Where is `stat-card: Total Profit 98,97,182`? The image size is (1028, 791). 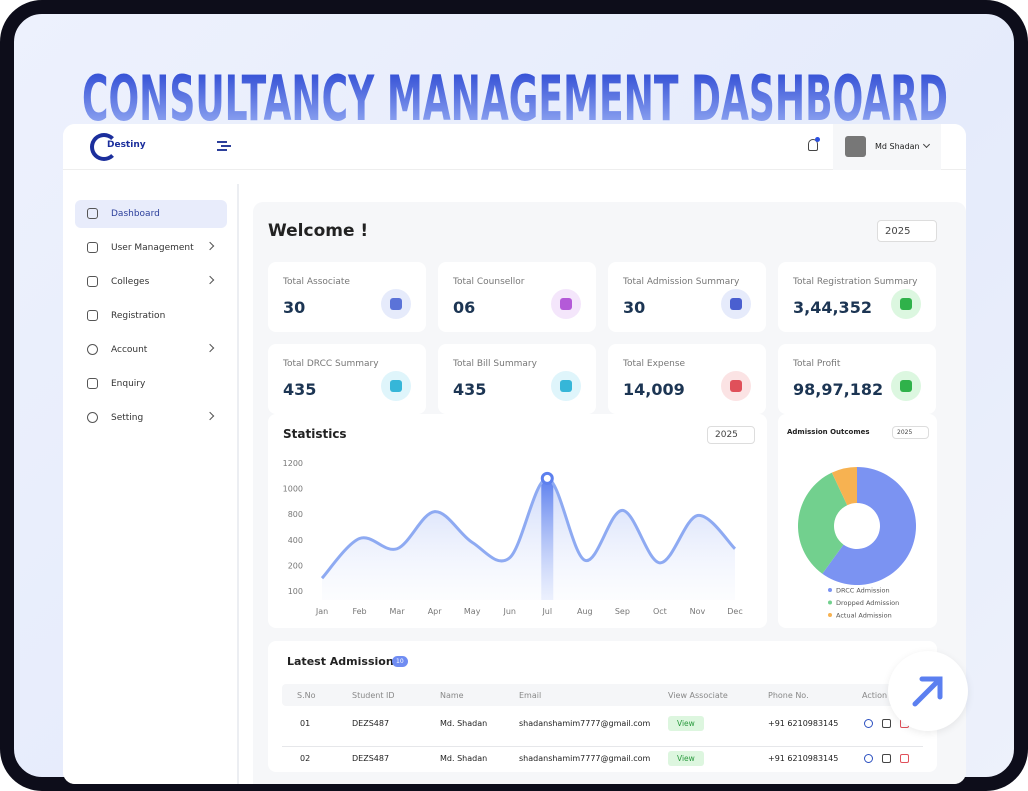 stat-card: Total Profit 98,97,182 is located at coordinates (857, 379).